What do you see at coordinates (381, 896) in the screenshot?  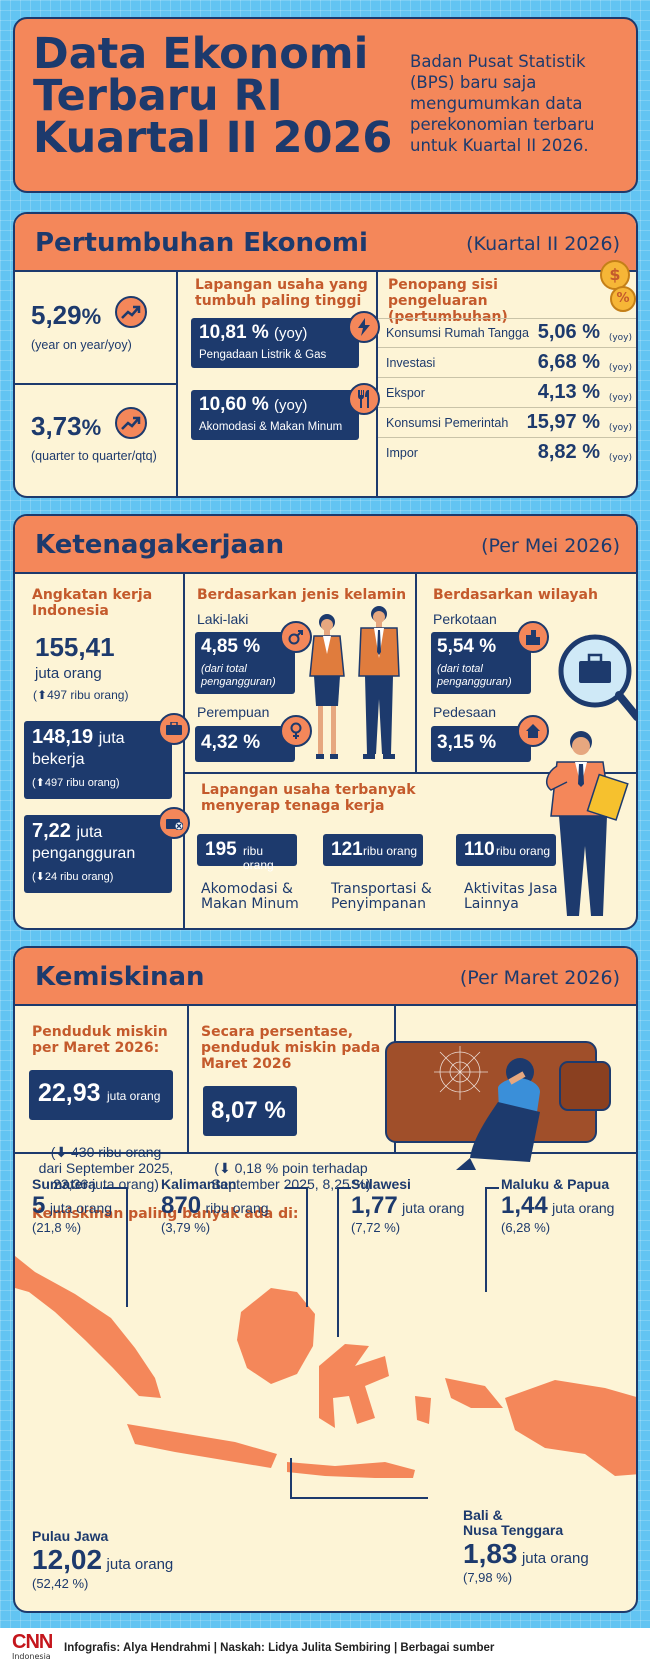 I see `emp-sector-name-2: Transportasi & Penyimpanan` at bounding box center [381, 896].